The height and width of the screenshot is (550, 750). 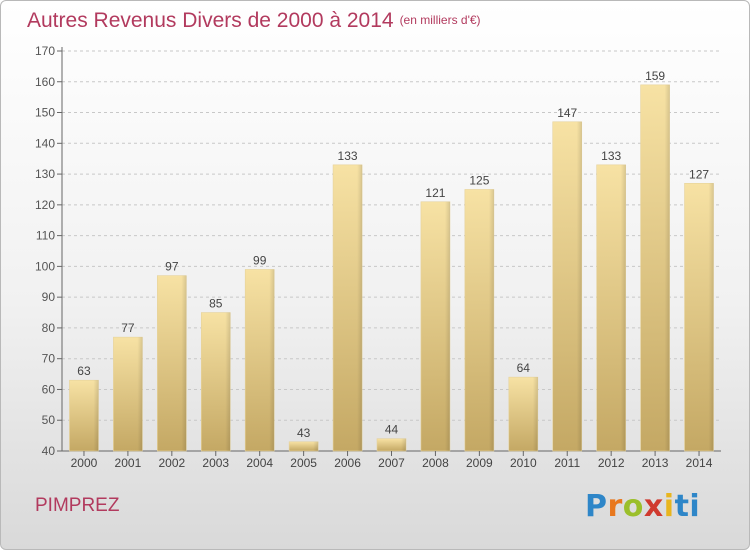 What do you see at coordinates (45, 174) in the screenshot?
I see `y-tick-label: 130` at bounding box center [45, 174].